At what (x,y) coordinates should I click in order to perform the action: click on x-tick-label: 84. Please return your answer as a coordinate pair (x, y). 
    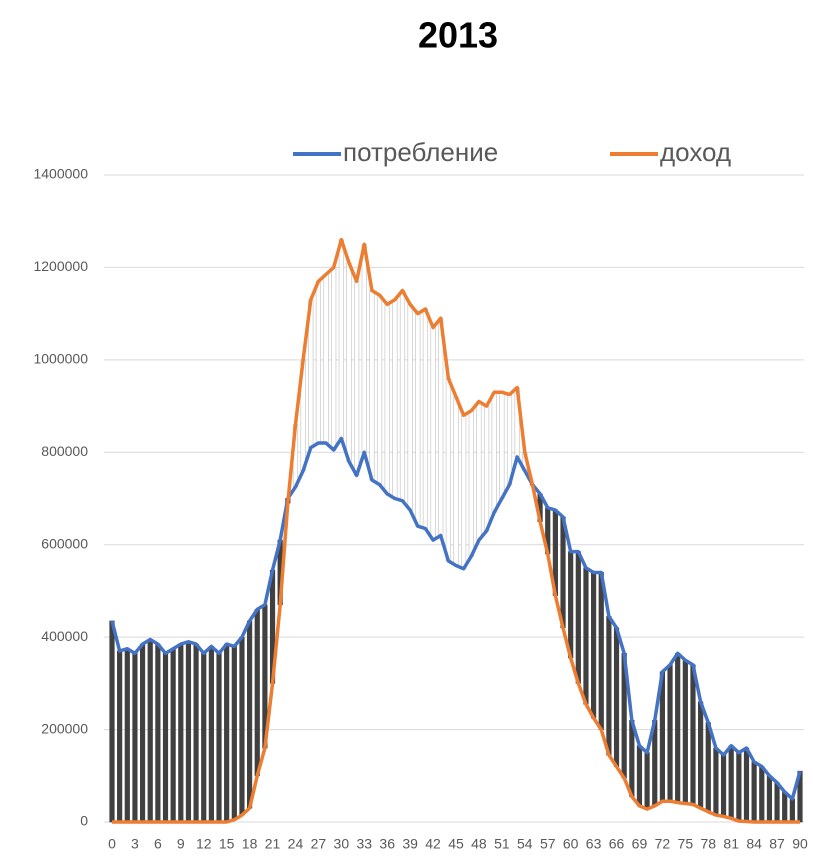
    Looking at the image, I should click on (754, 844).